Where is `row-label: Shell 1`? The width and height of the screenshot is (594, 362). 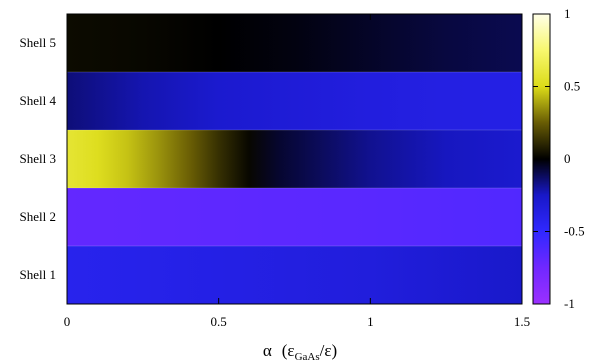 row-label: Shell 1 is located at coordinates (38, 274).